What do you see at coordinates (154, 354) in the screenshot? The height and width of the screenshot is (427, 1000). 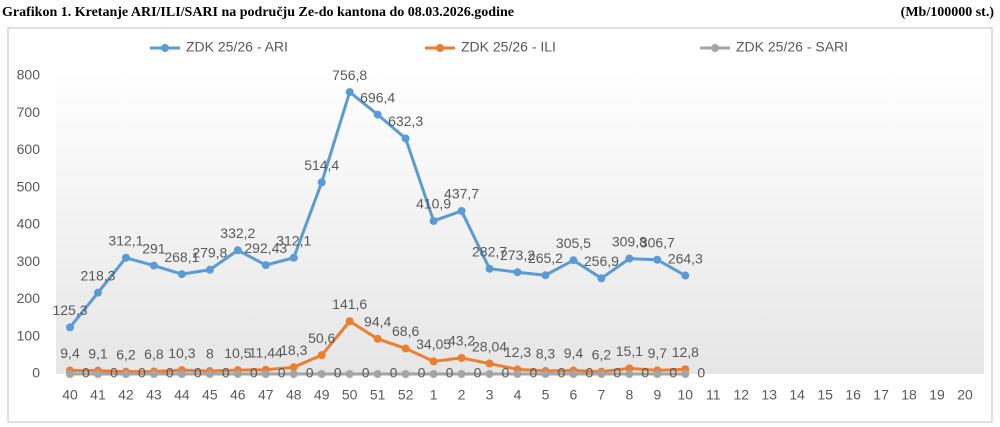 I see `data-label: 6,8` at bounding box center [154, 354].